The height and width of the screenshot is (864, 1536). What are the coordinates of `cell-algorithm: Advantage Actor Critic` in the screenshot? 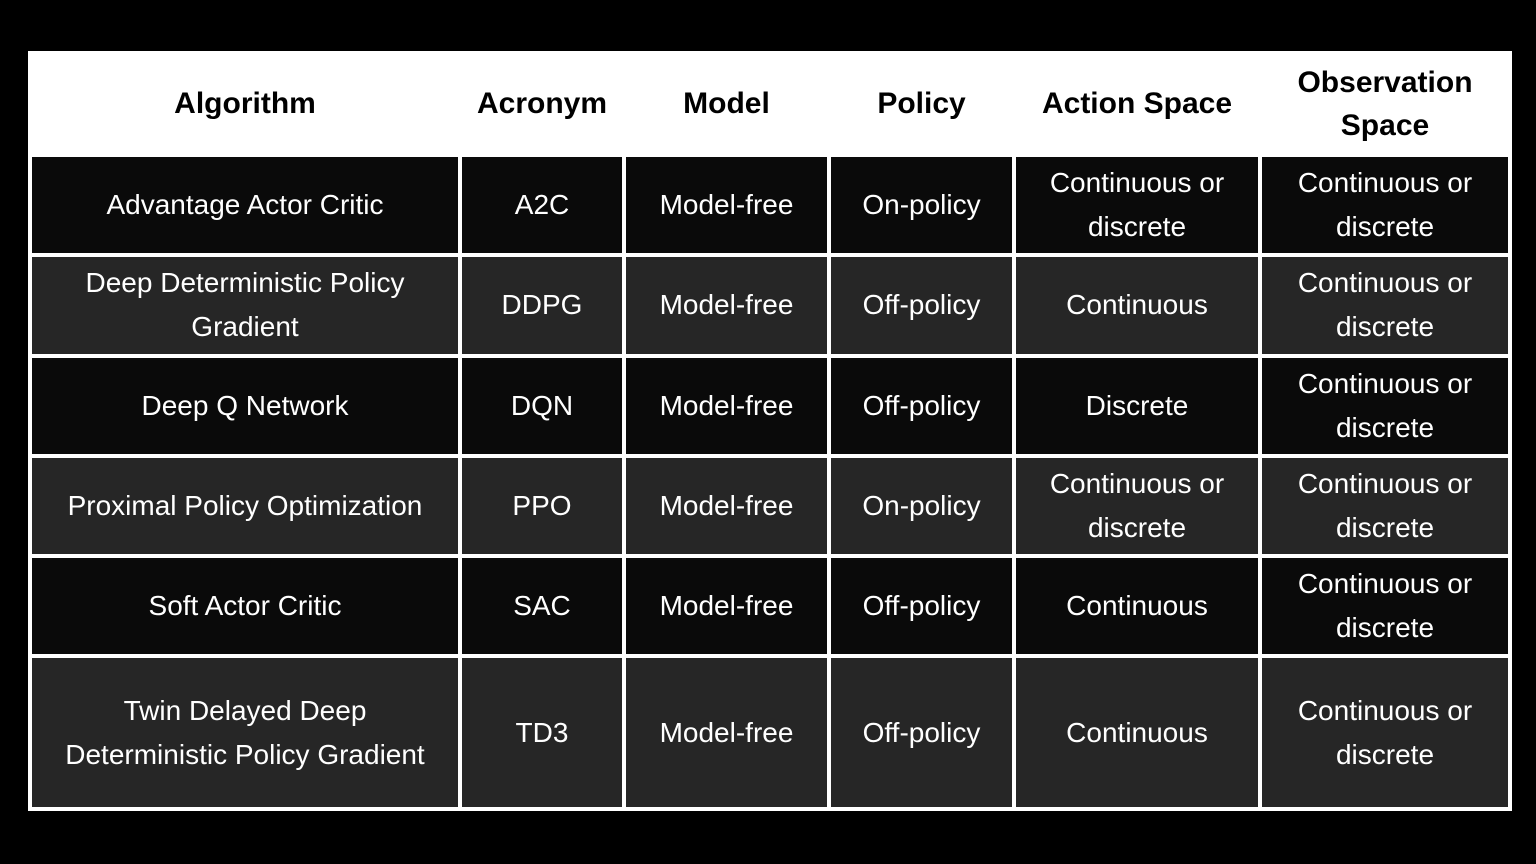 It's located at (245, 205).